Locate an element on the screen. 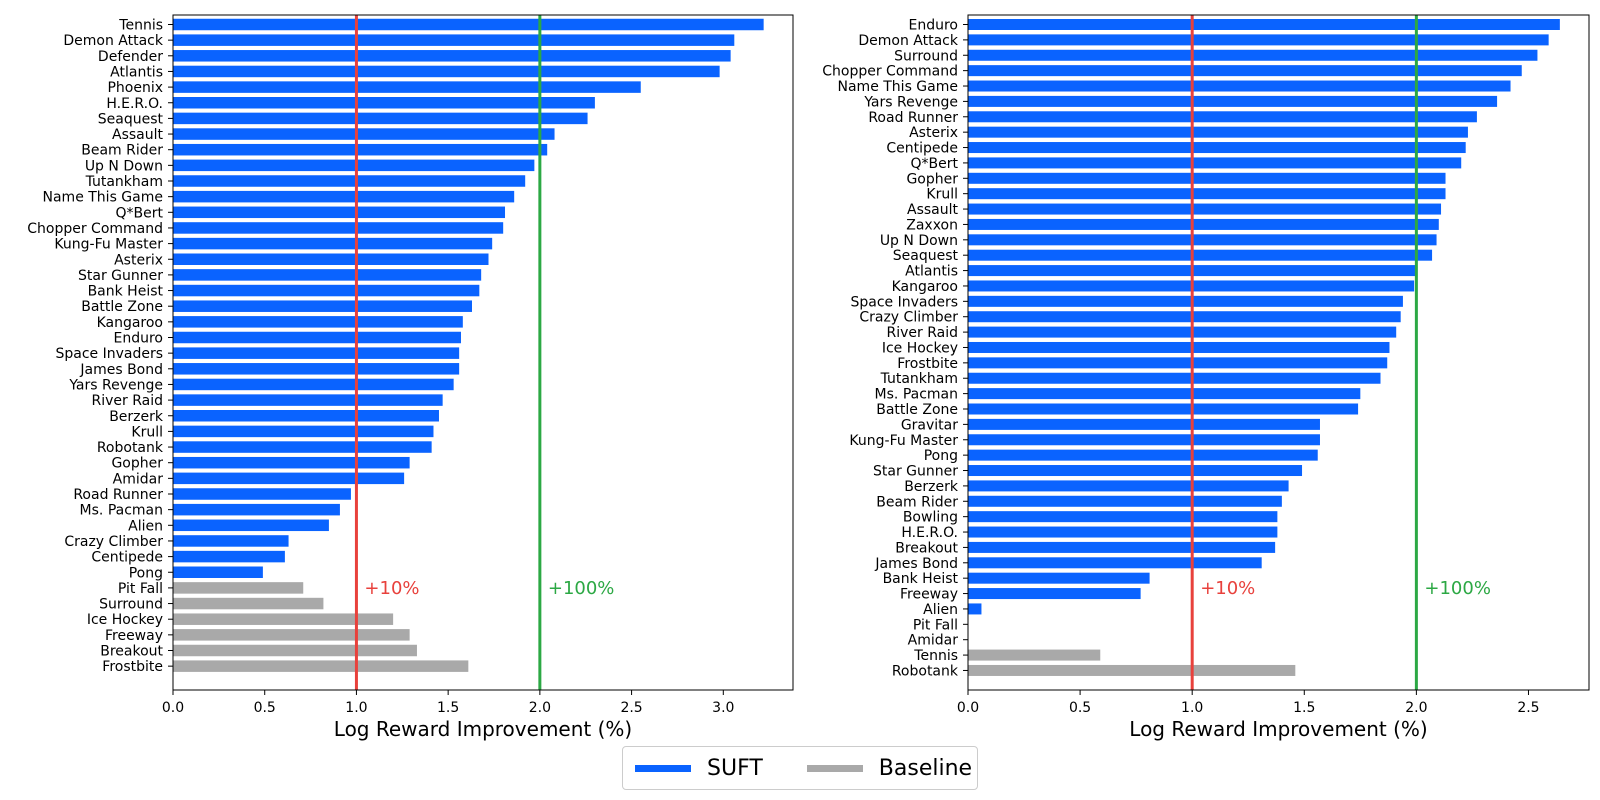  bar-river-raid is located at coordinates (1182, 332).